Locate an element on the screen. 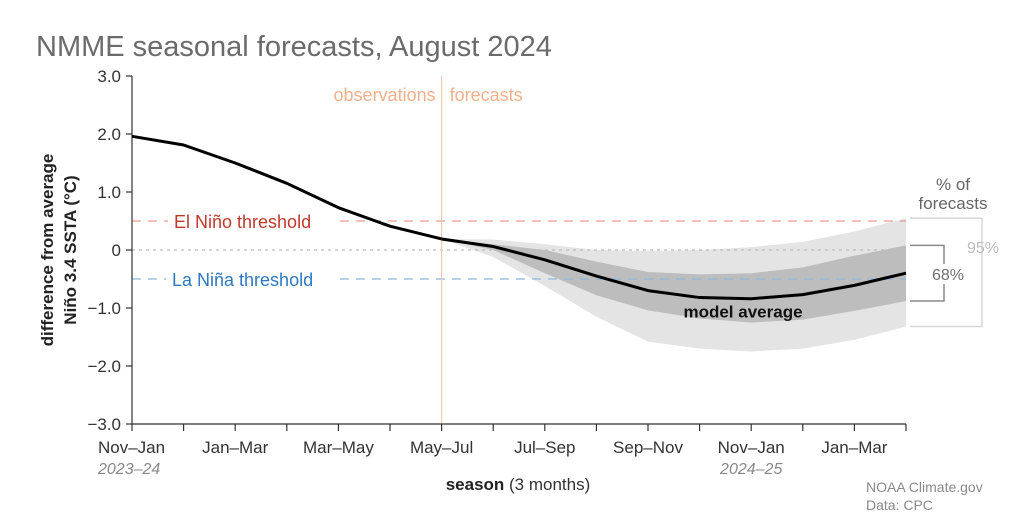 This screenshot has height=523, width=1025. legend-title-line1: % of is located at coordinates (953, 184).